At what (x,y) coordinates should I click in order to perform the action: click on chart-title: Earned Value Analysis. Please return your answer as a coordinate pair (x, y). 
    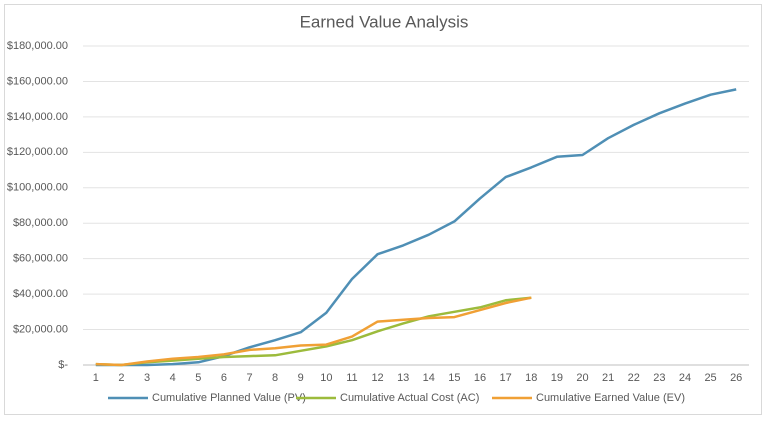
    Looking at the image, I should click on (384, 21).